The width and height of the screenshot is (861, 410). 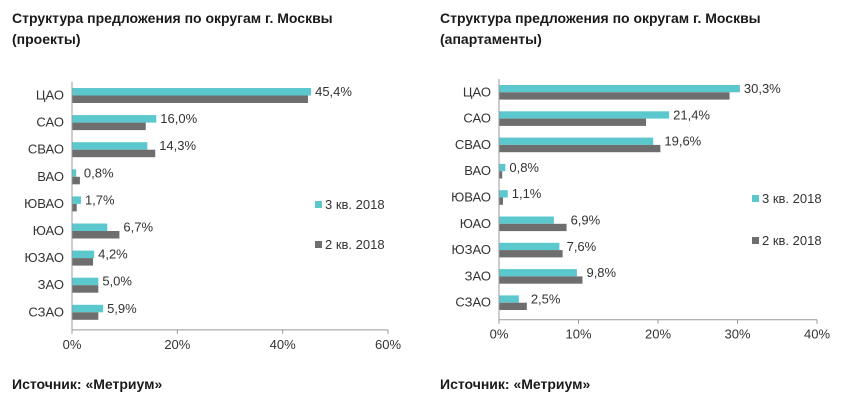 What do you see at coordinates (283, 344) in the screenshot?
I see `chart-1-x-tick-label: 40%` at bounding box center [283, 344].